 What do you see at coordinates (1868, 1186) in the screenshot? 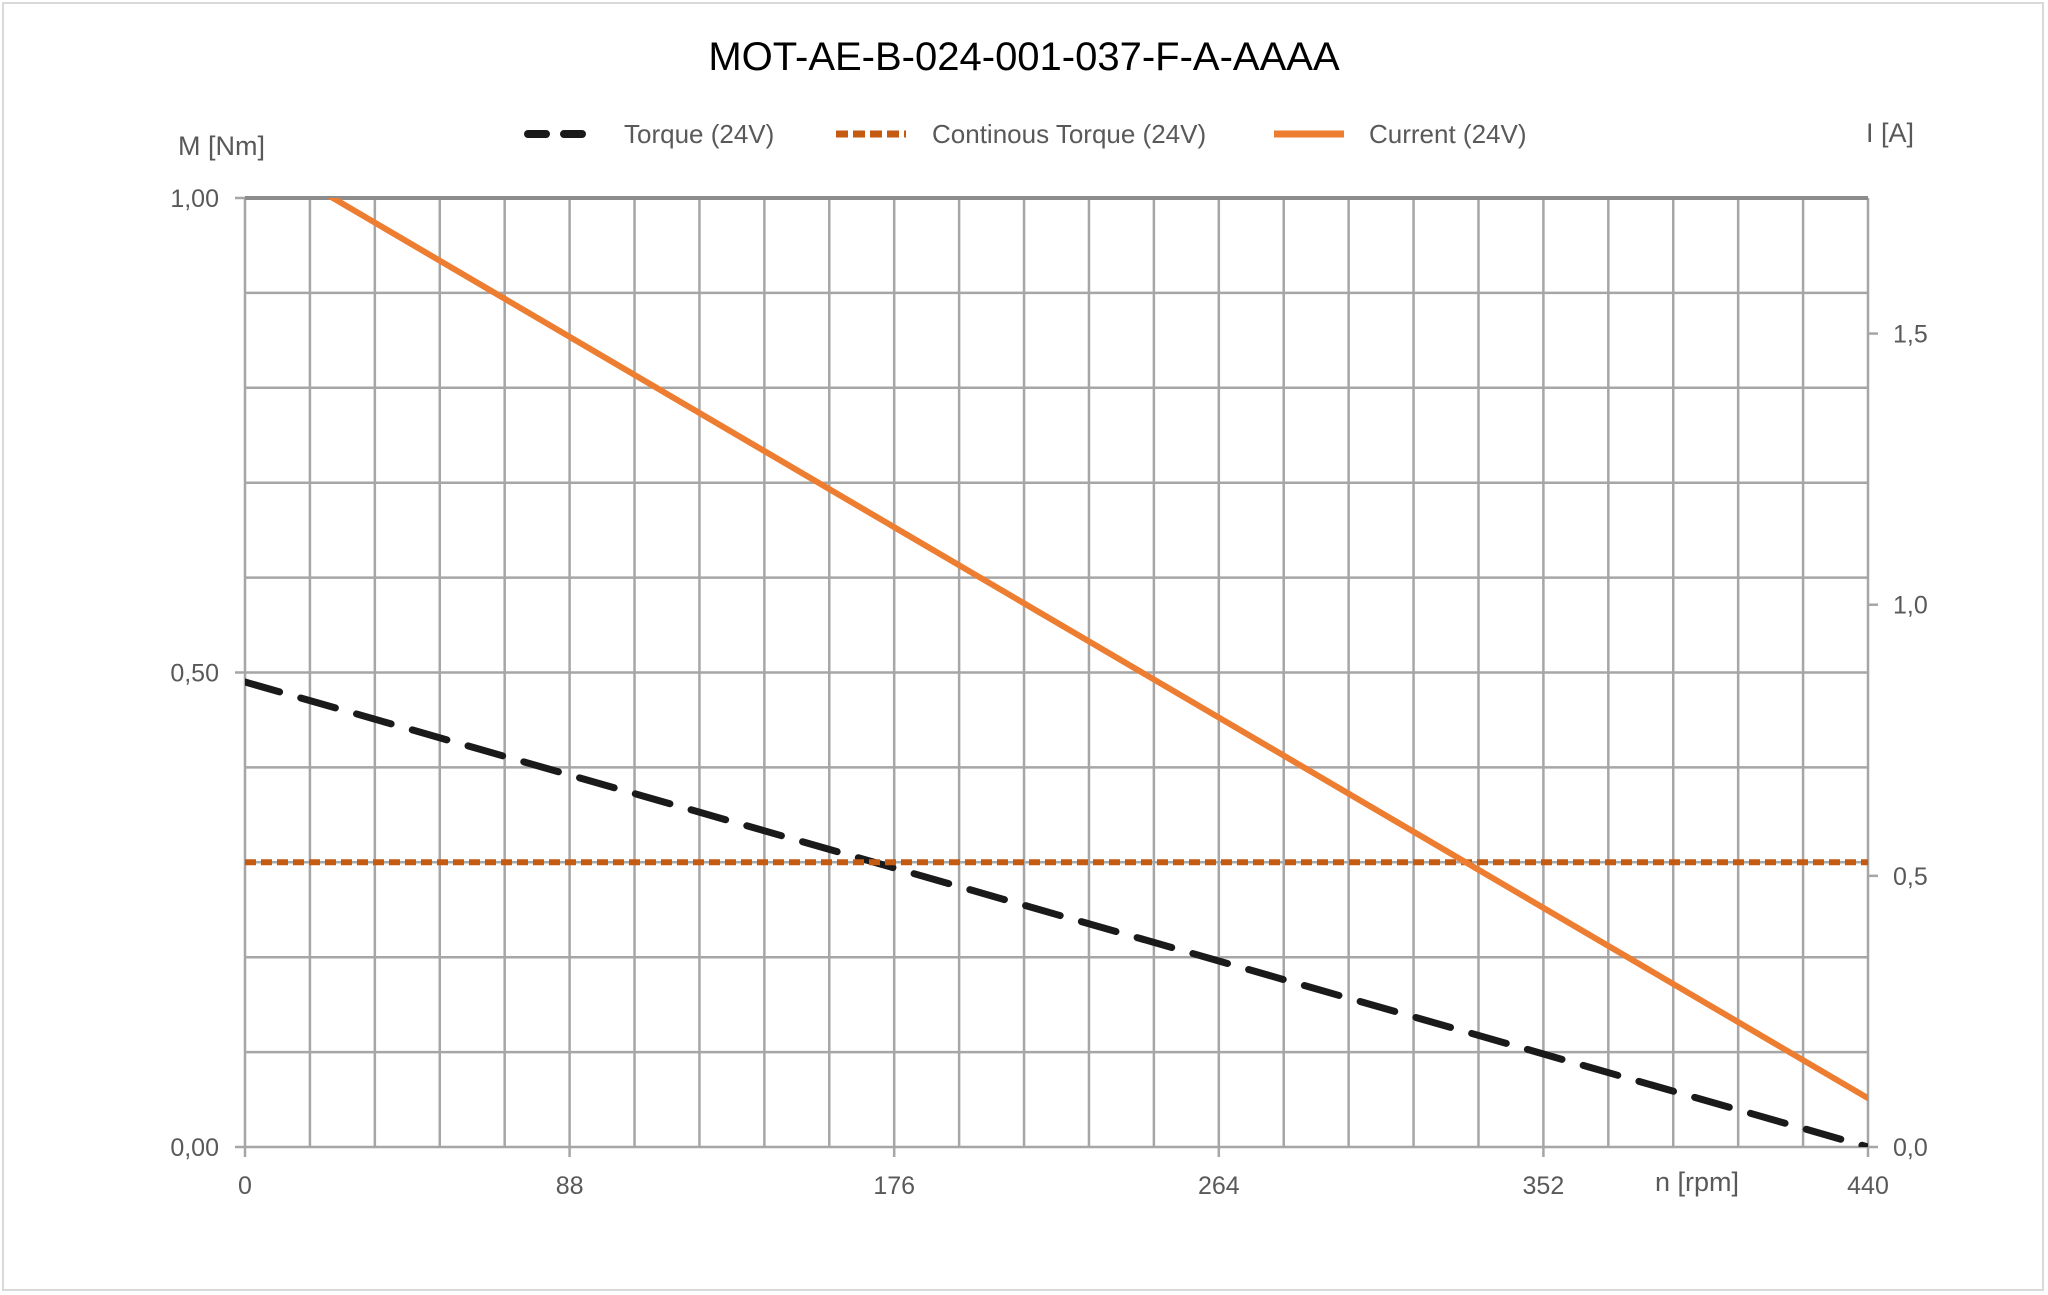
I see `x-tick-label: 440` at bounding box center [1868, 1186].